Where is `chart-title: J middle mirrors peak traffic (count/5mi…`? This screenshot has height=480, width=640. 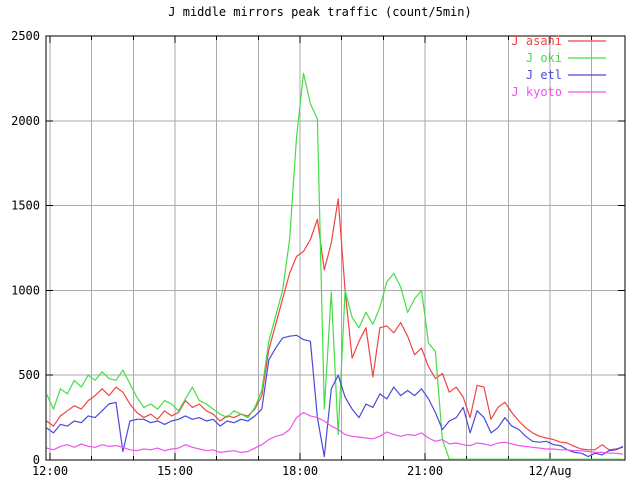 chart-title: J middle mirrors peak traffic (count/5mi… is located at coordinates (320, 12).